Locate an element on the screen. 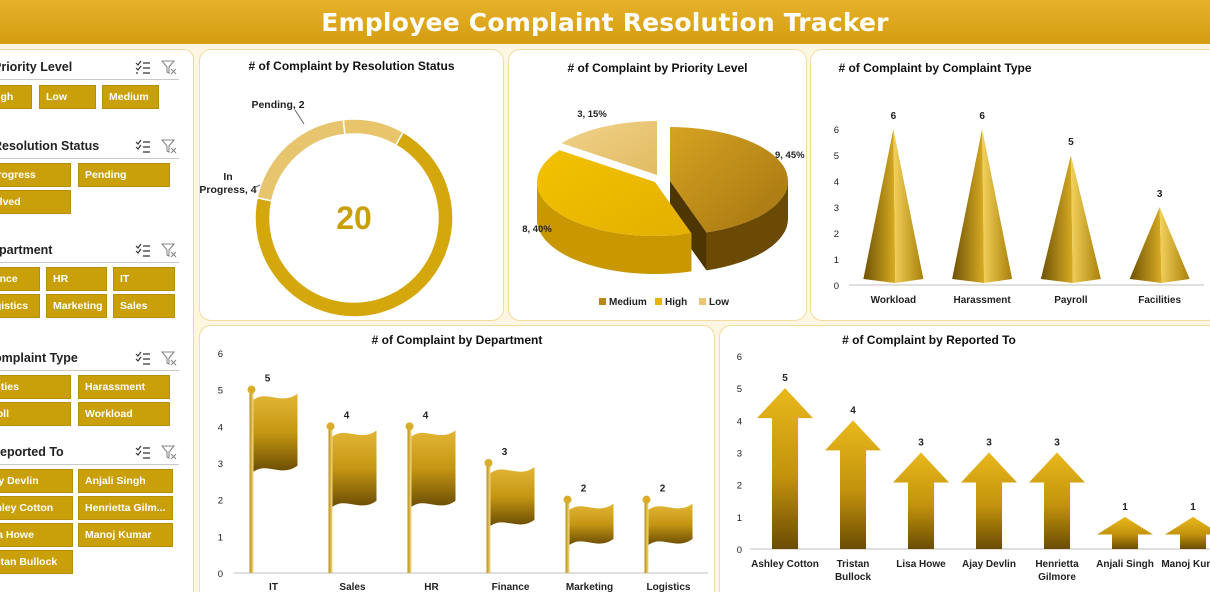 This screenshot has width=1210, height=592. slicer-chip: Payroll is located at coordinates (35, 414).